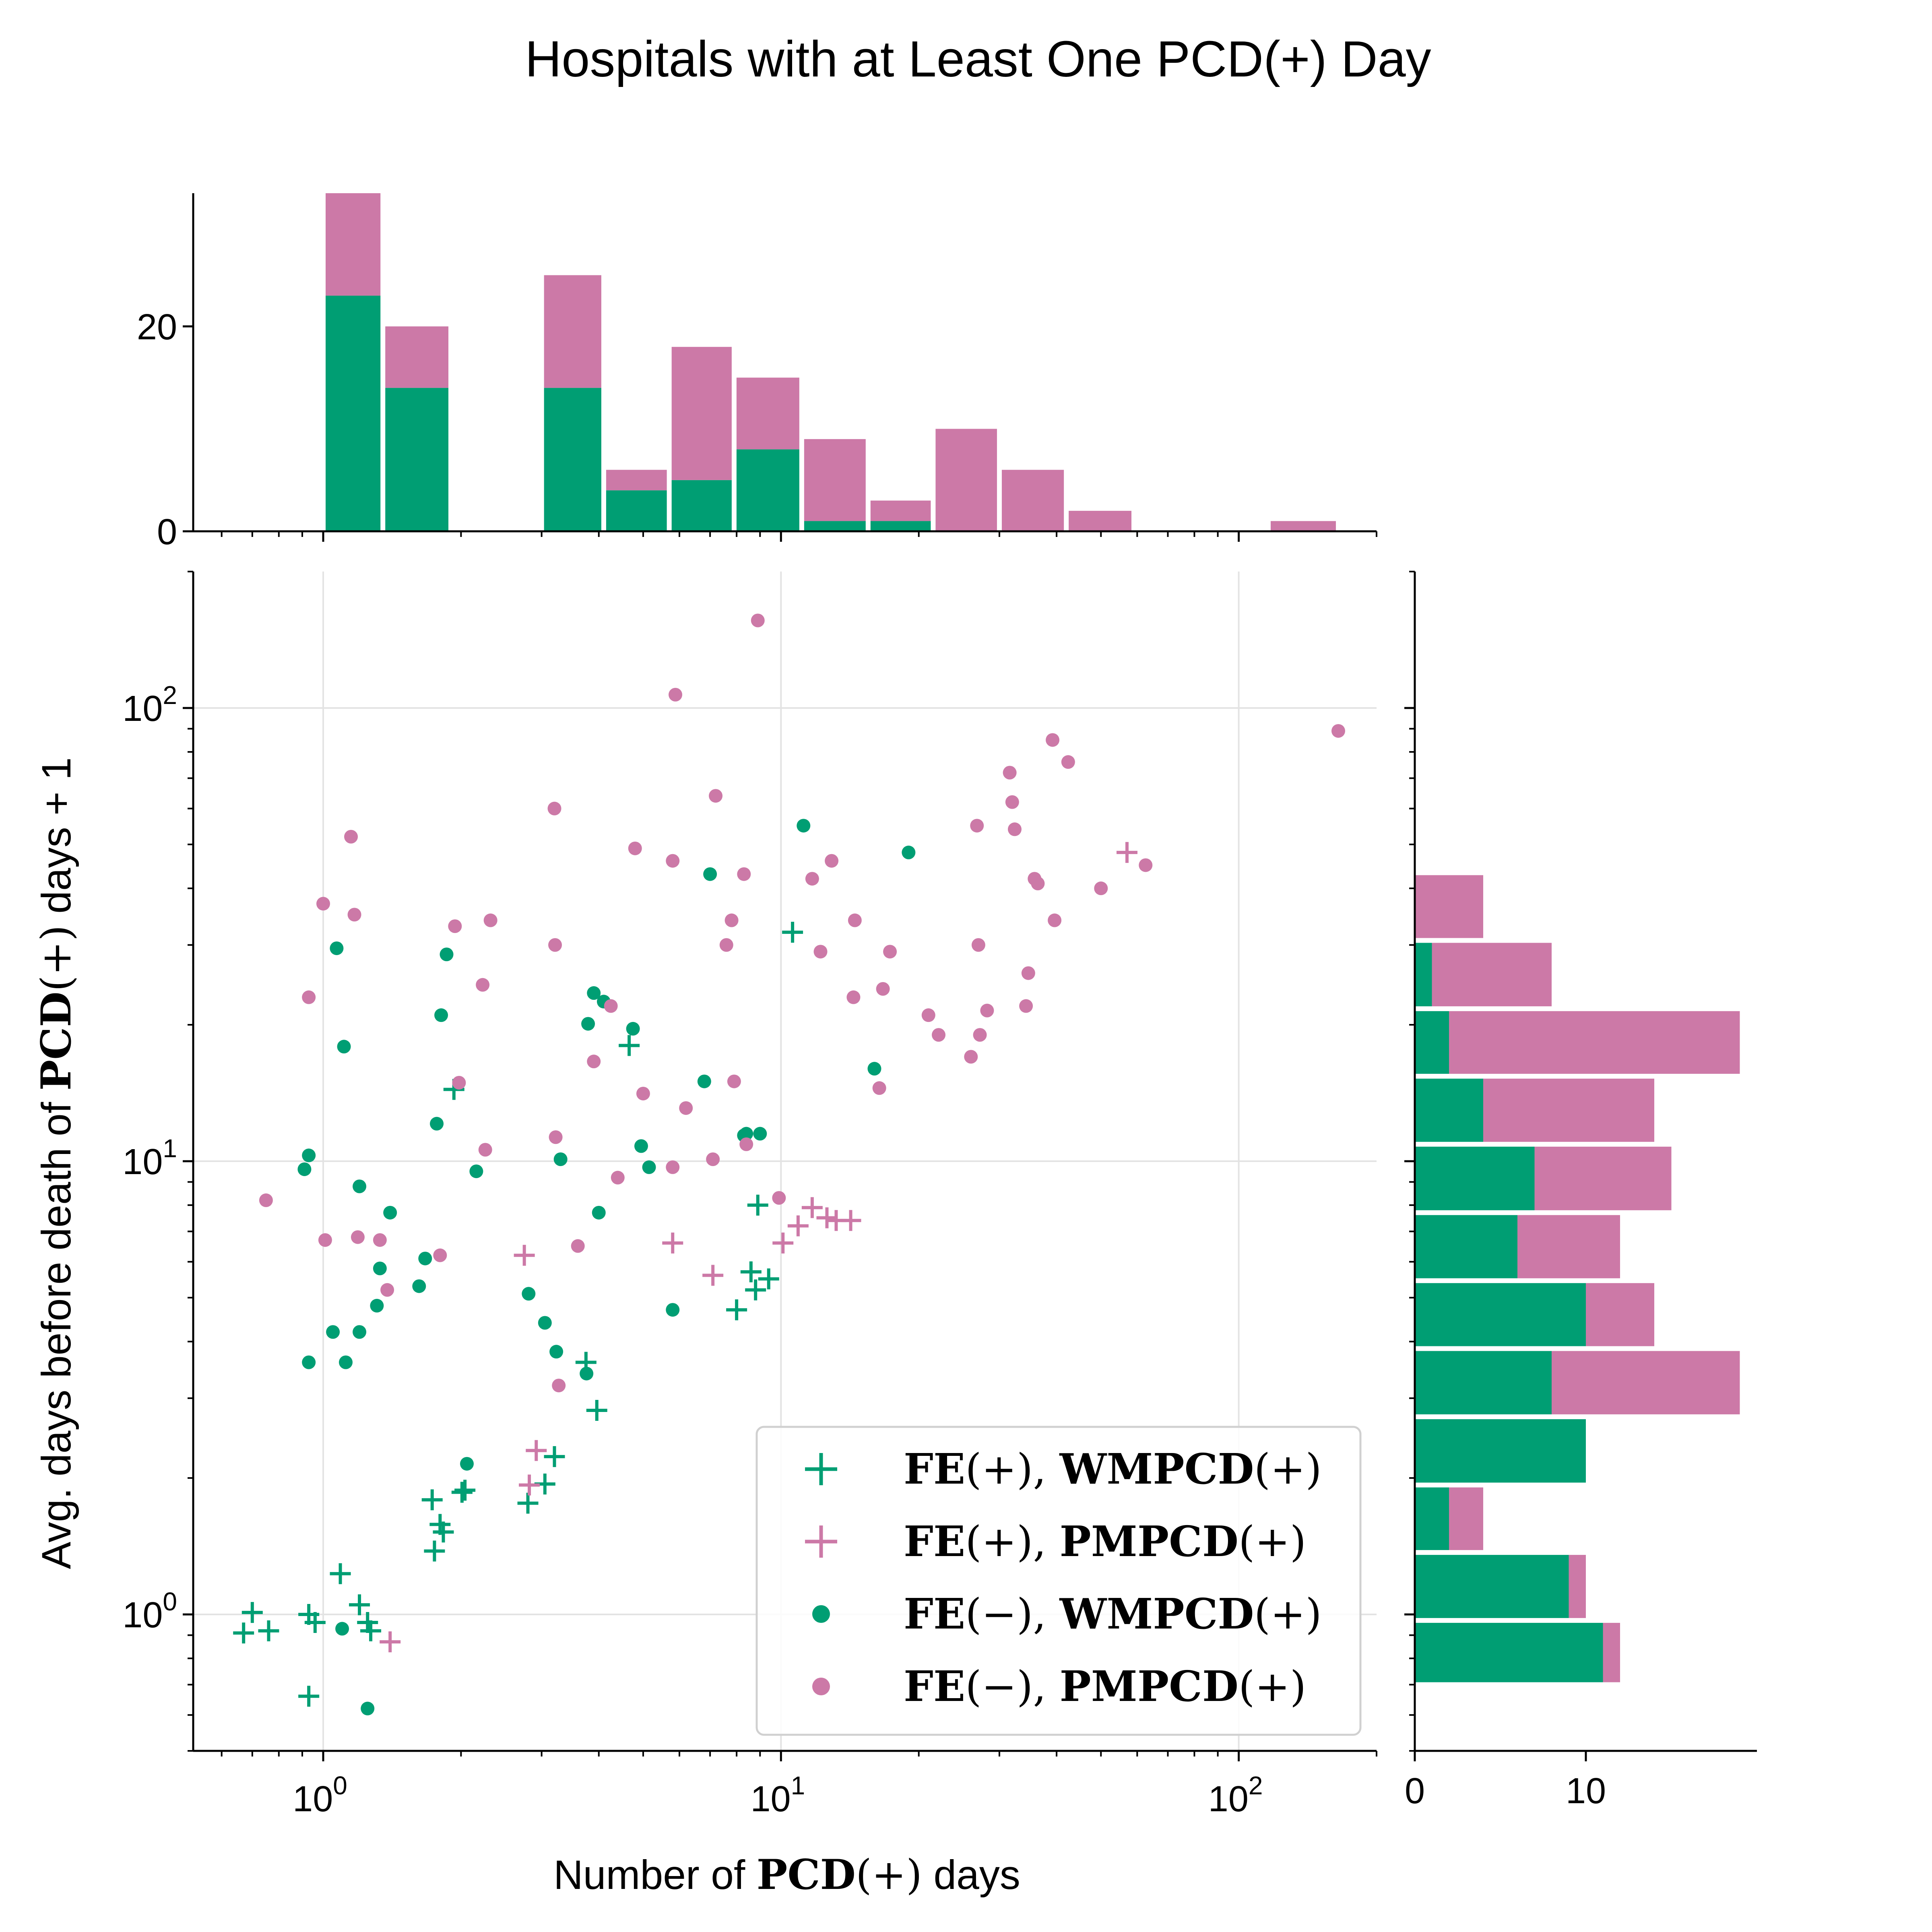 This screenshot has height=1932, width=1932. I want to click on x-axis-label: Number of PCD(+) days, so click(786, 1875).